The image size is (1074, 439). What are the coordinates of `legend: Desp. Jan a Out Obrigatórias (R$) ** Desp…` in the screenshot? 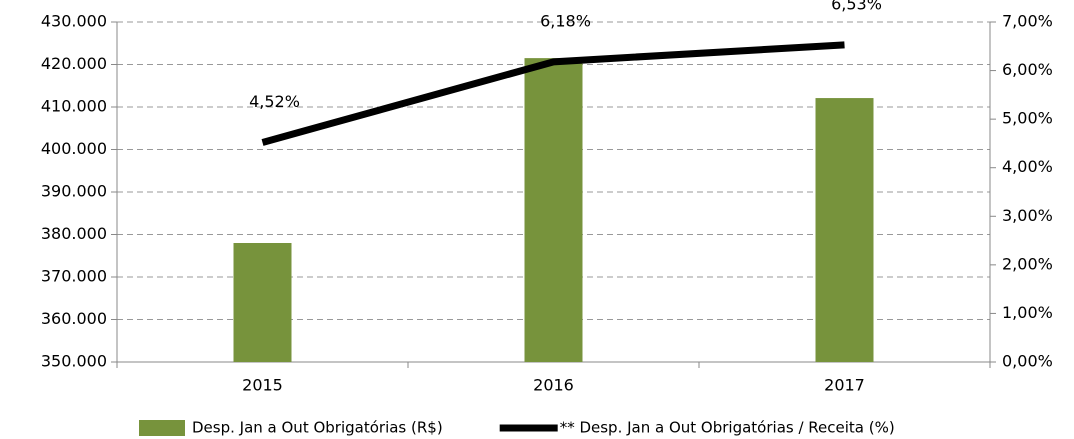 It's located at (517, 428).